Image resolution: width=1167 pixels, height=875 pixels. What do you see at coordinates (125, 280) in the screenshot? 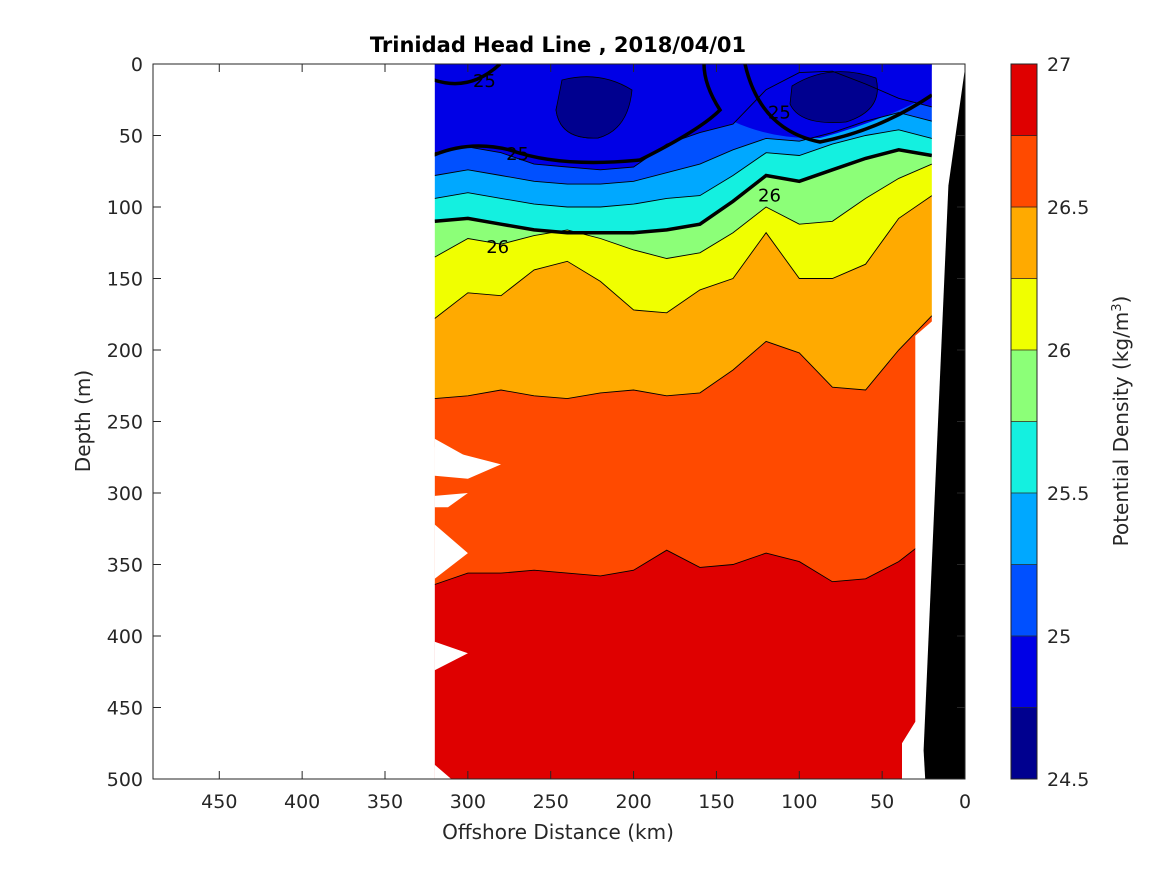
I see `y-tick-label-150: 150` at bounding box center [125, 280].